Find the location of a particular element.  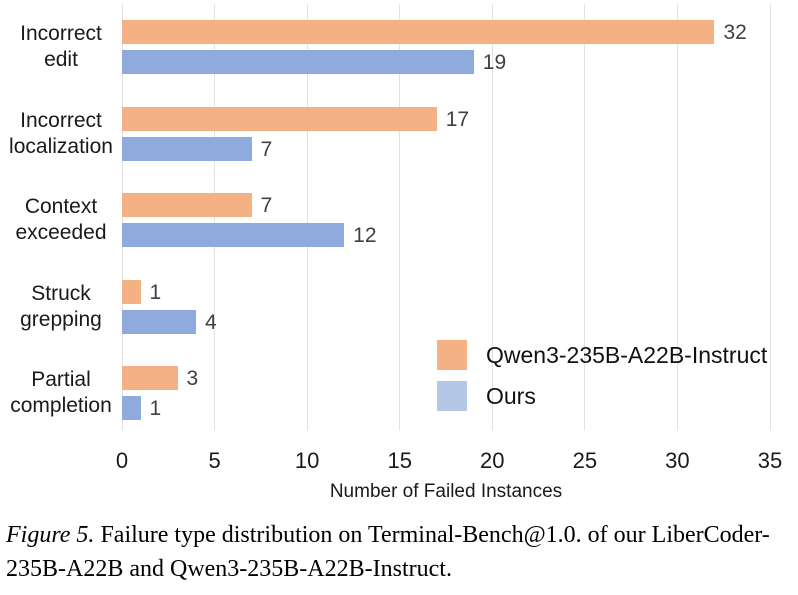

legend-label: Qwen3-235B-A22B-Instruct is located at coordinates (627, 354).